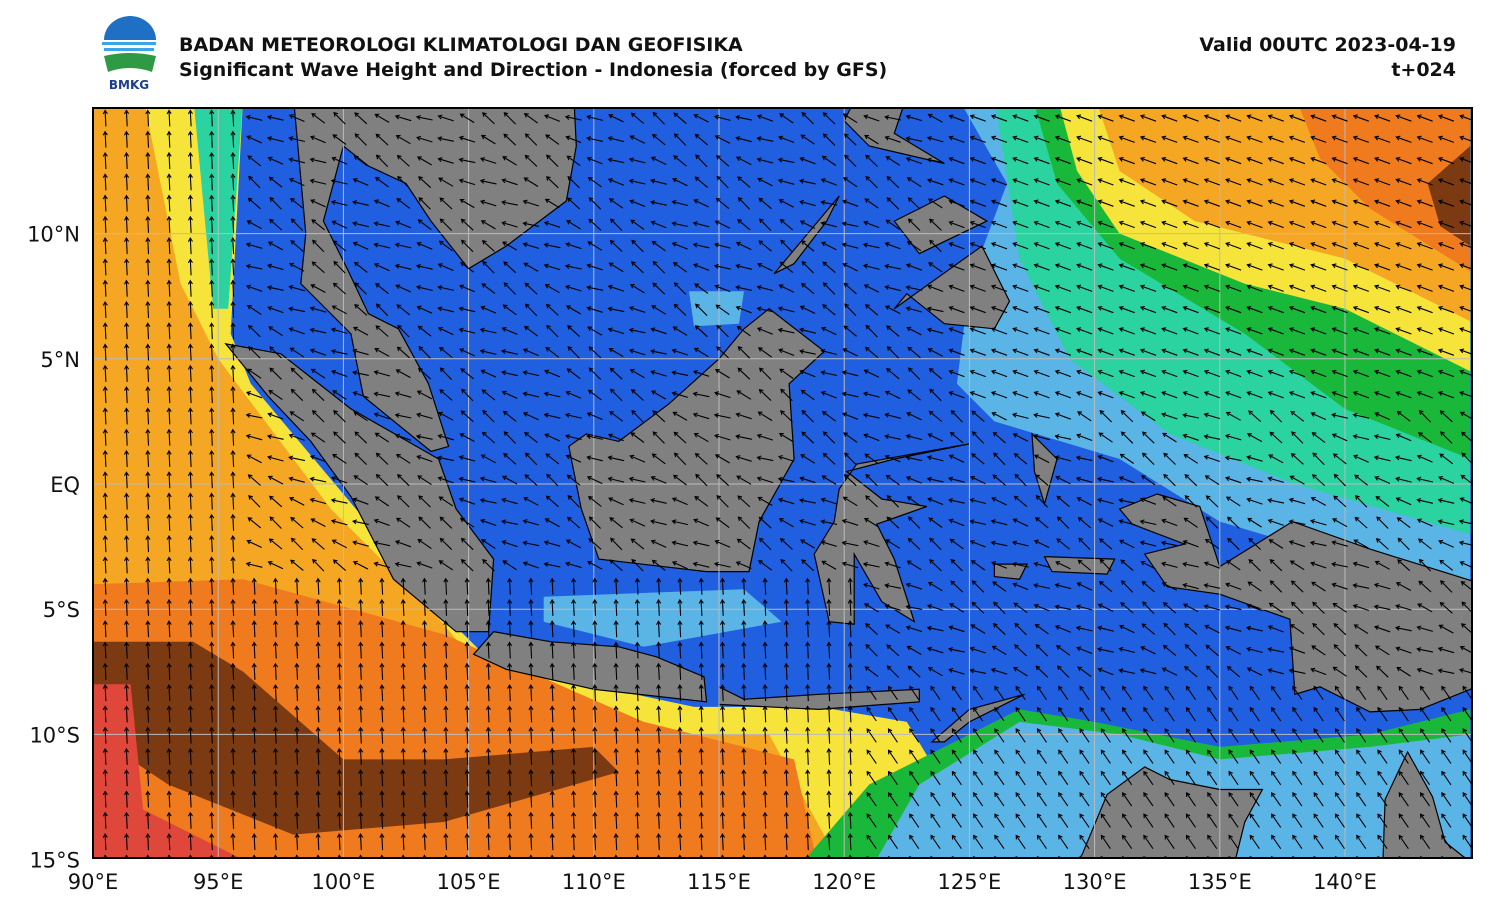 This screenshot has width=1500, height=900. What do you see at coordinates (969, 882) in the screenshot?
I see `x-axis-label: 125°E` at bounding box center [969, 882].